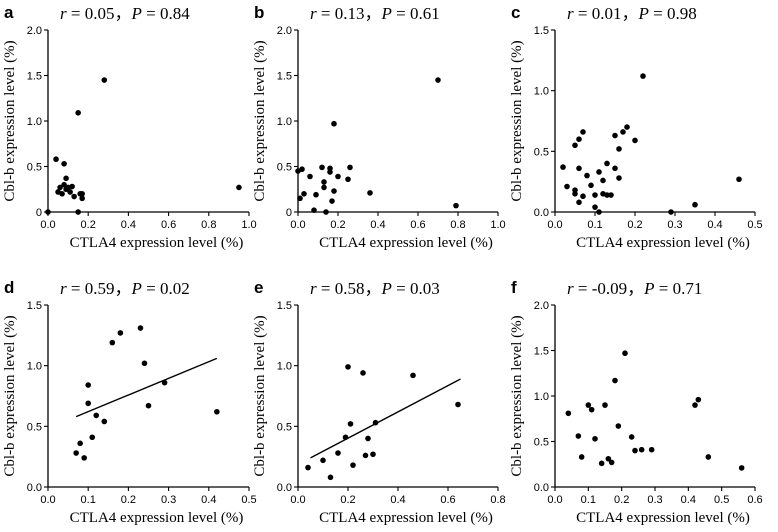 This screenshot has width=778, height=532. What do you see at coordinates (100, 13) in the screenshot?
I see `r-value: 0.05` at bounding box center [100, 13].